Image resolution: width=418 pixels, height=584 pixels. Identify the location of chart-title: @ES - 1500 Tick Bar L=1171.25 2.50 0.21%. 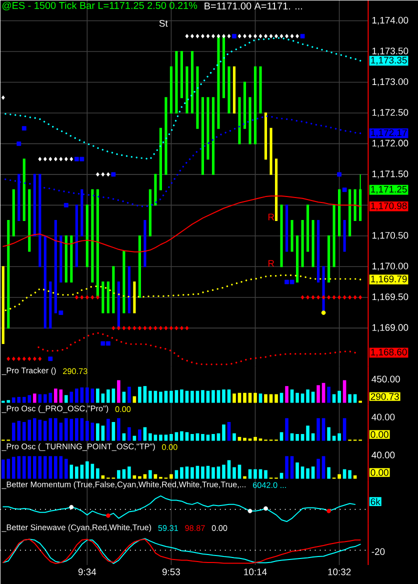
(100, 6).